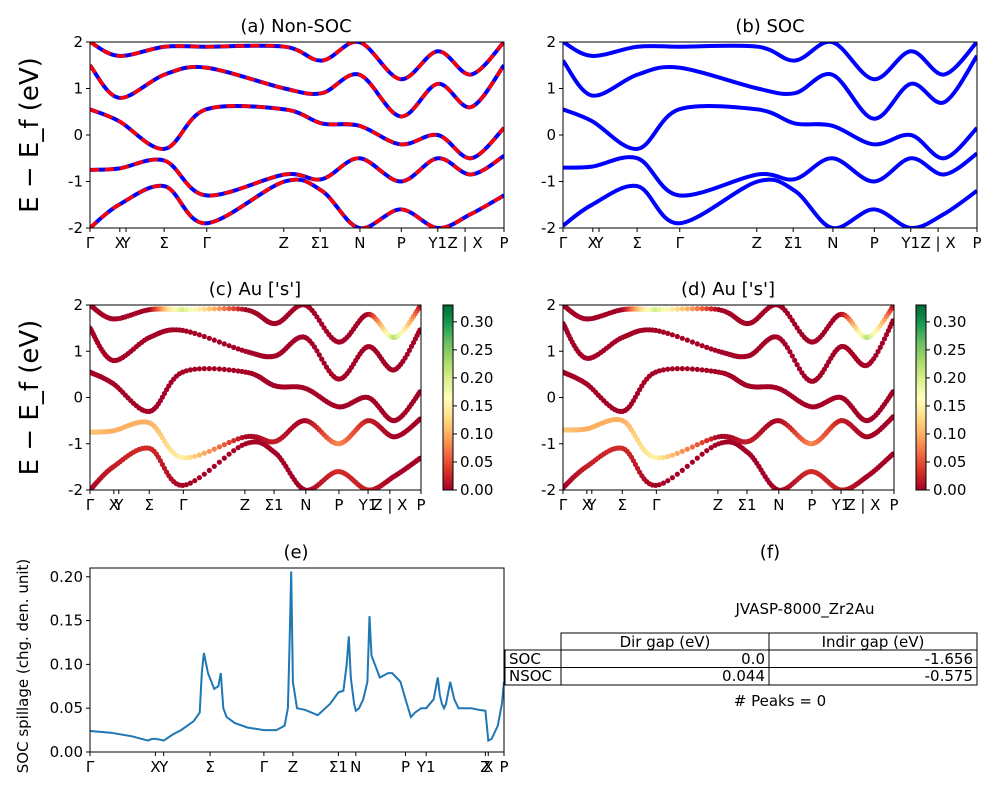 The image size is (1000, 800). Describe the element at coordinates (743, 676) in the screenshot. I see `table-cell-nsoc-dir: 0.044` at that location.